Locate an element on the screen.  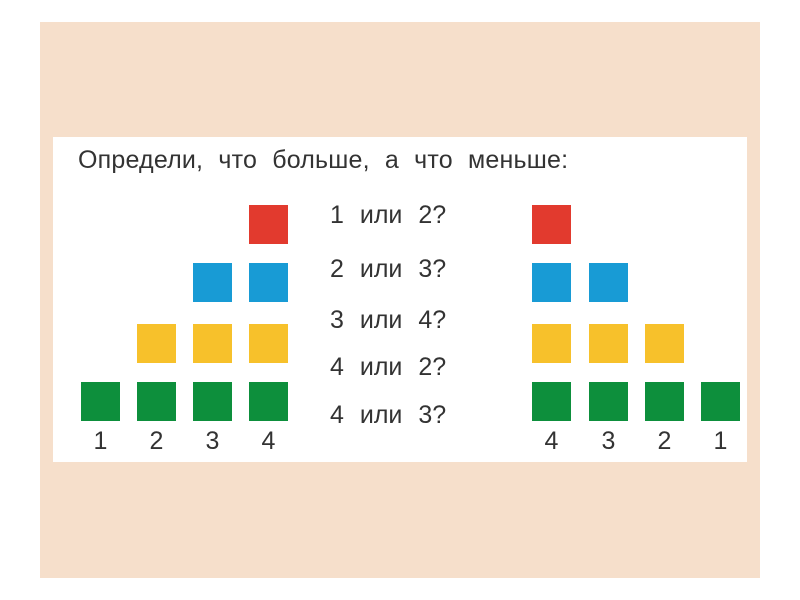
right-column-1-yellow-square is located at coordinates (551, 343).